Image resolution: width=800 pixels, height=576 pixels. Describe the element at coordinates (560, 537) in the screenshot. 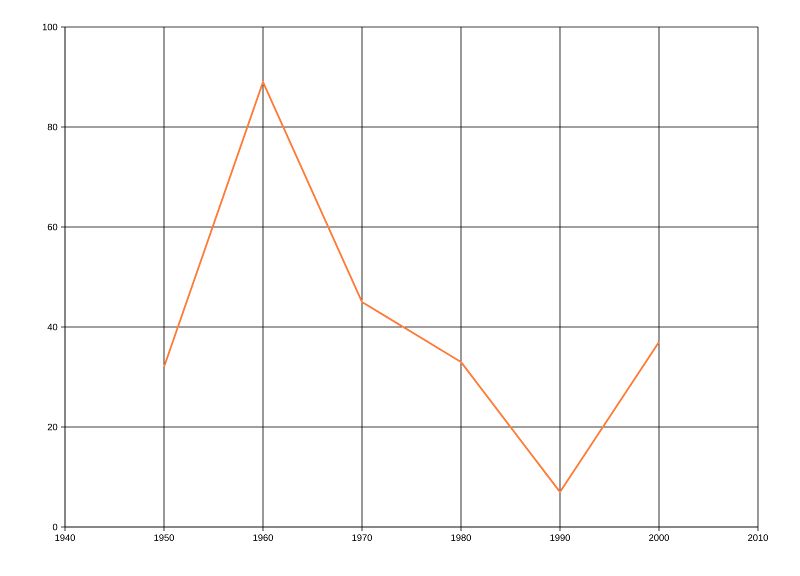

I see `x-tick-label: 1990` at that location.